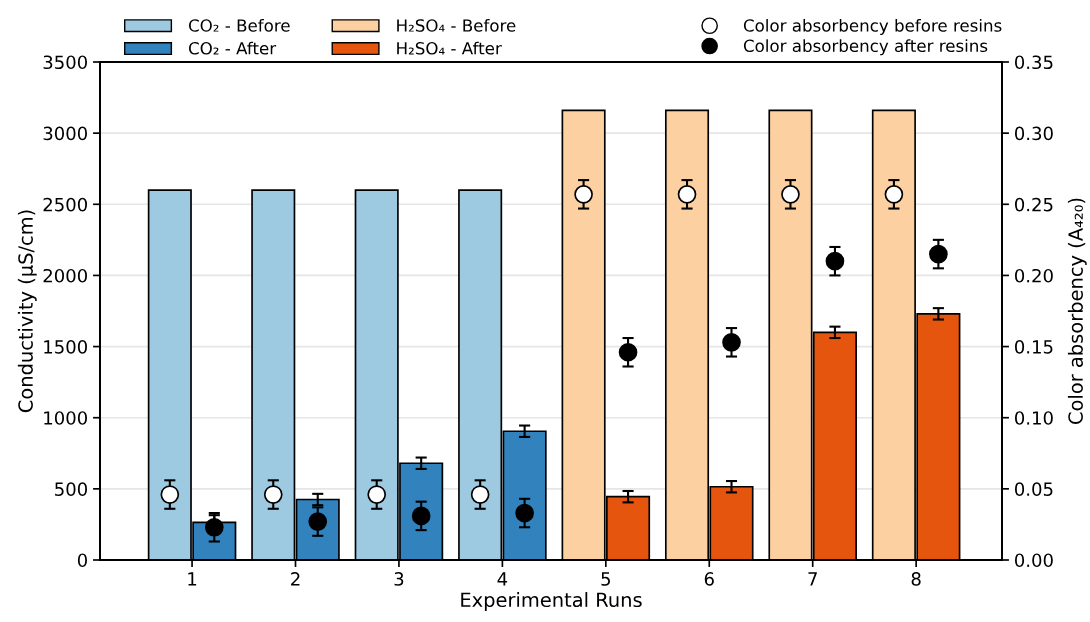  What do you see at coordinates (192, 579) in the screenshot?
I see `x-tick-label: 1` at bounding box center [192, 579].